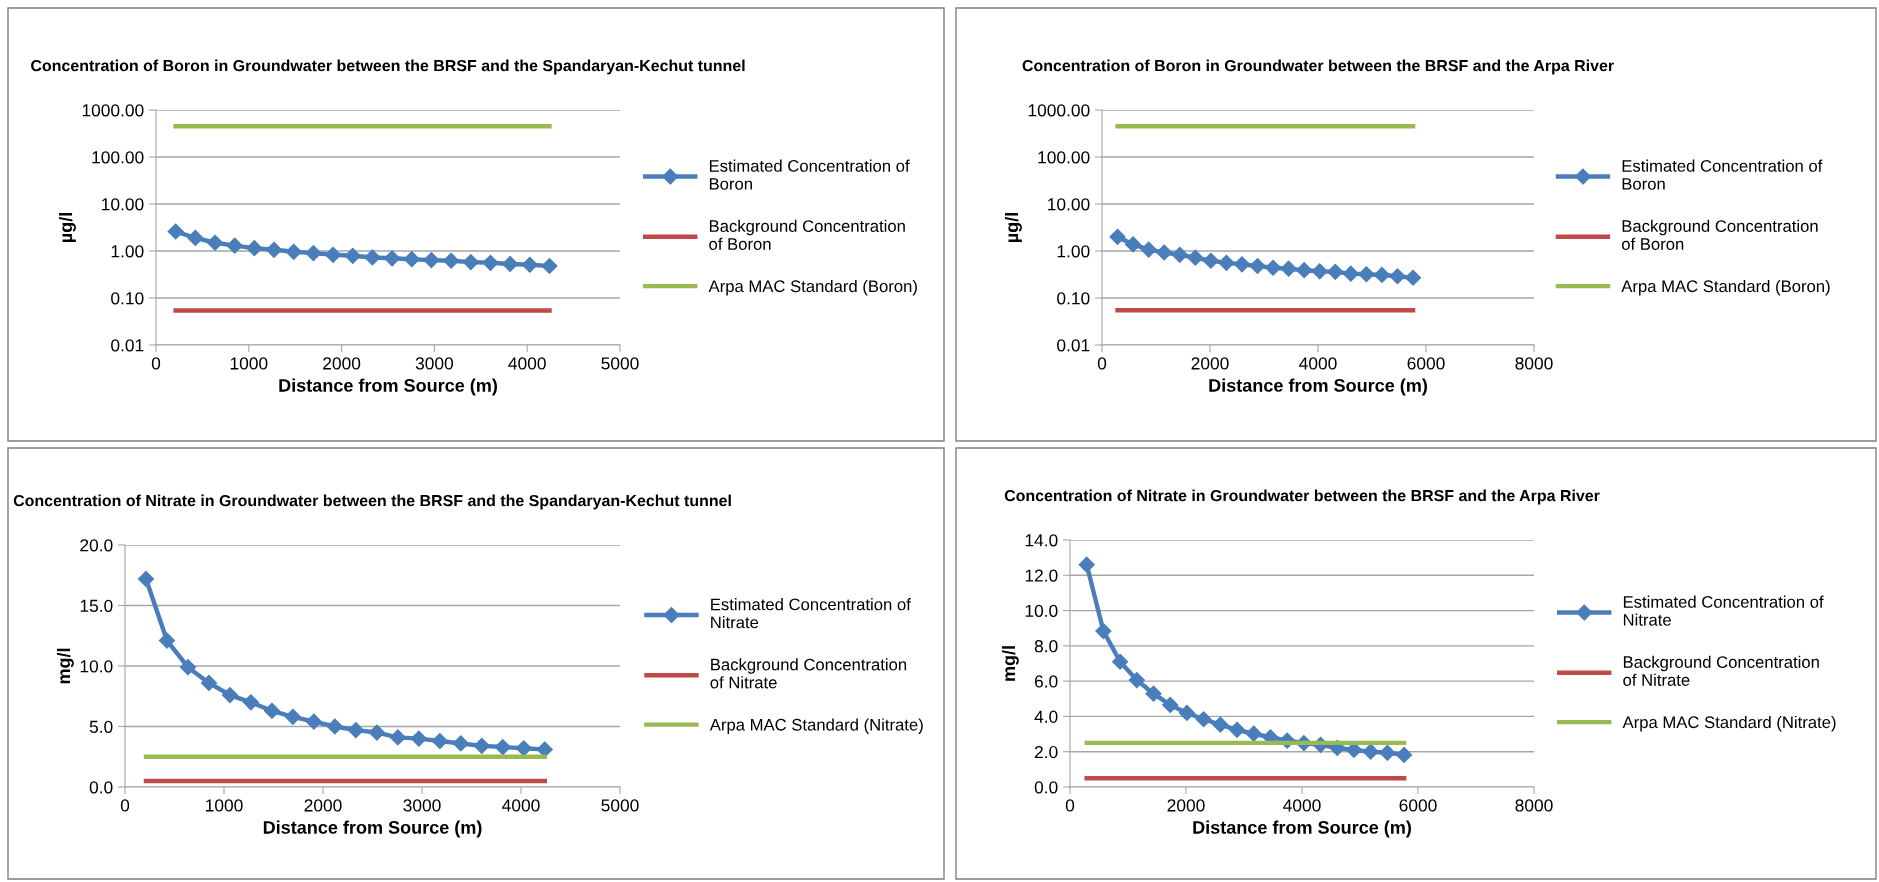 The height and width of the screenshot is (882, 1879). I want to click on y-tick-label: 0.10, so click(127, 298).